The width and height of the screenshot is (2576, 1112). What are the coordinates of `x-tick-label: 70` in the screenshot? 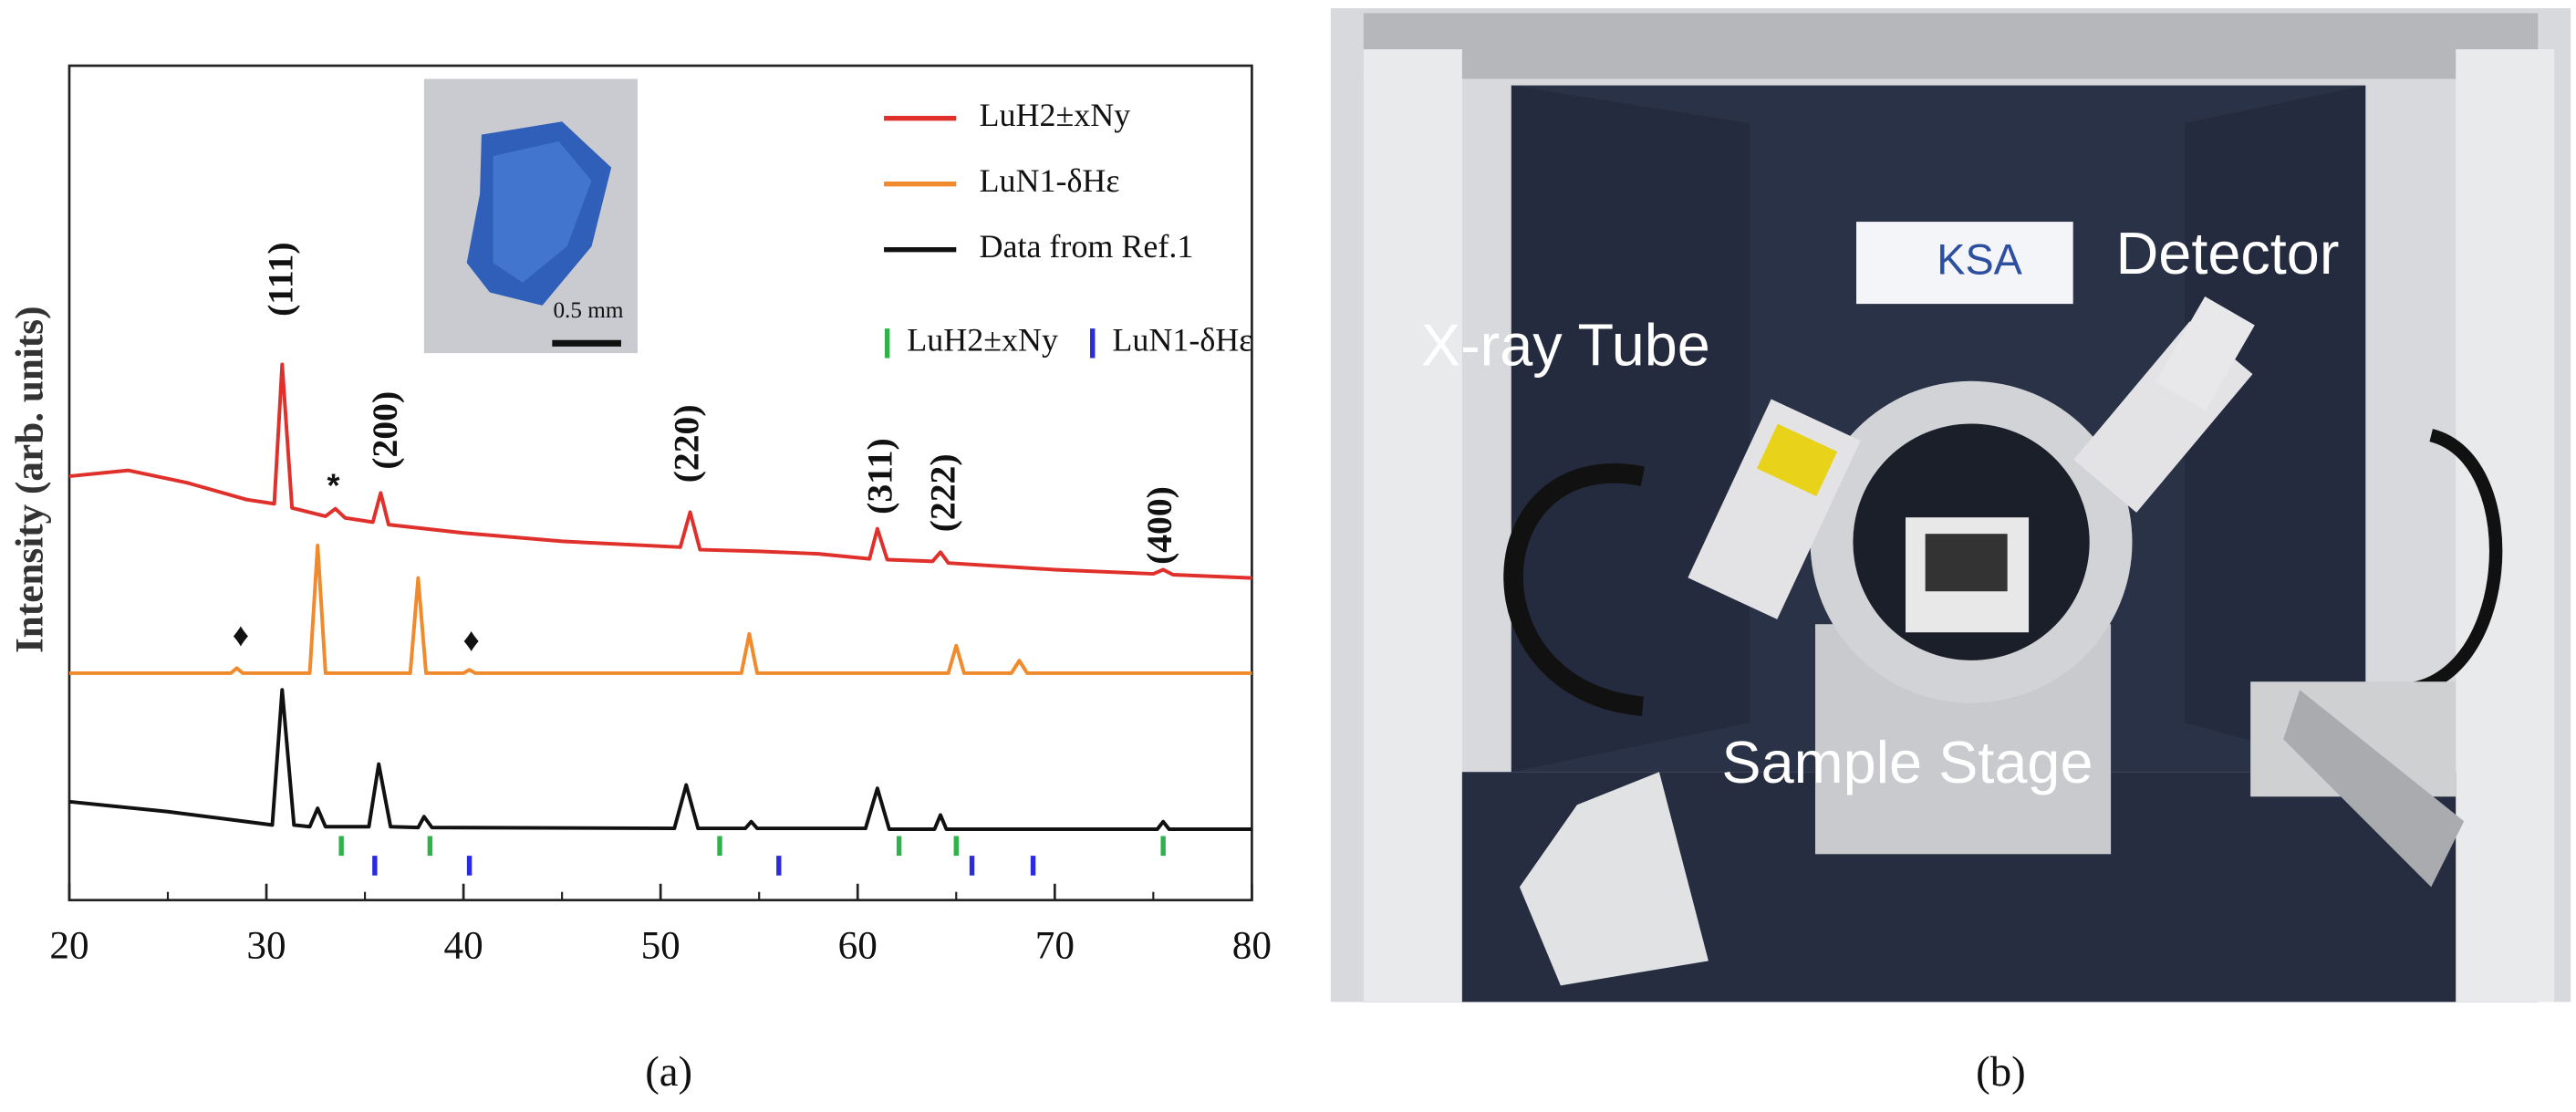 It's located at (1055, 946).